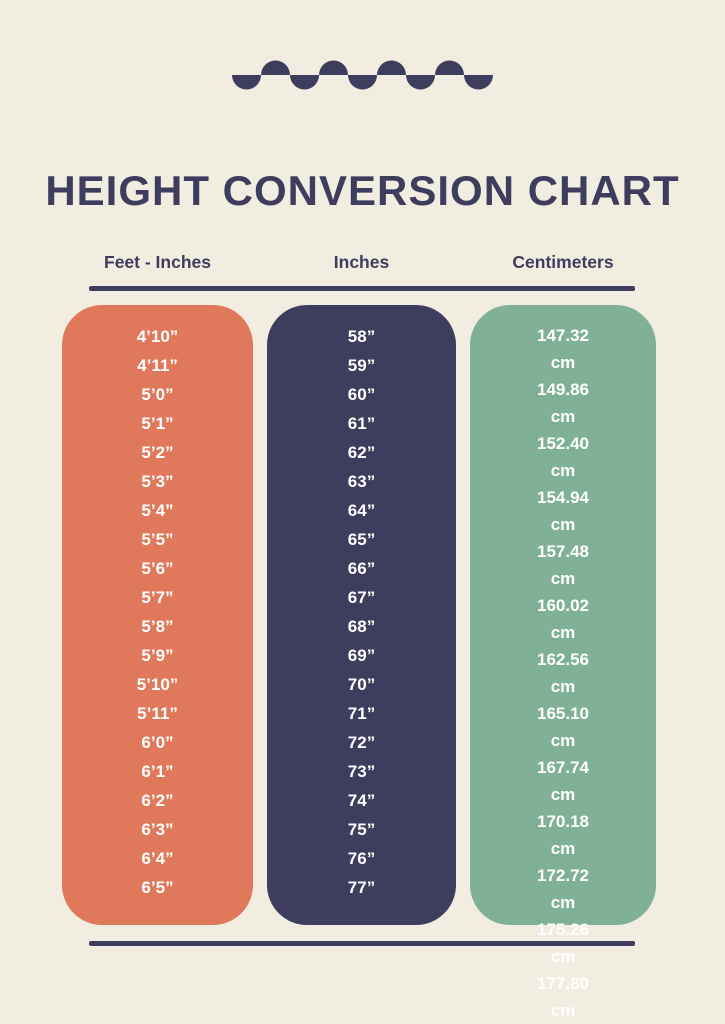  Describe the element at coordinates (157, 800) in the screenshot. I see `feet-inches-value: 6’2”` at that location.